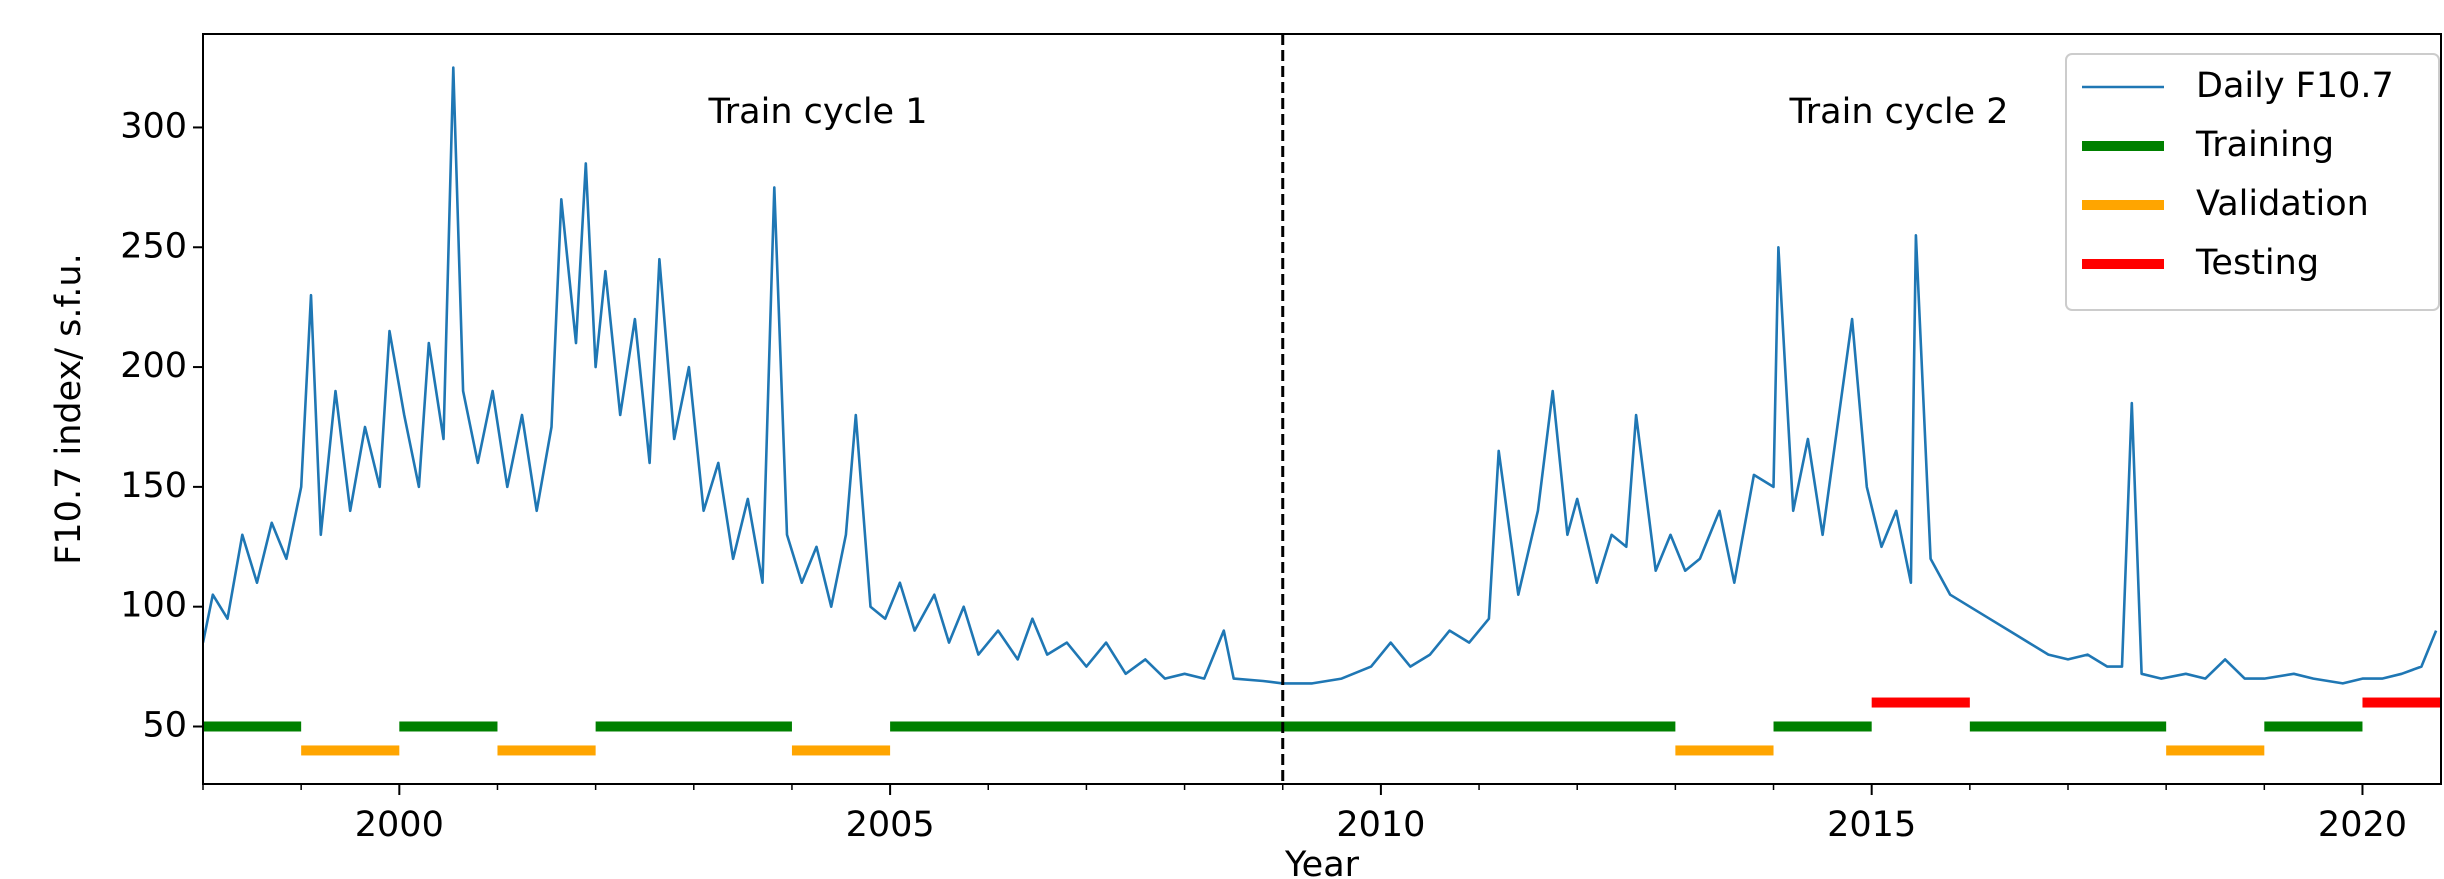 This screenshot has width=2444, height=879. I want to click on legend-label: Testing, so click(2257, 263).